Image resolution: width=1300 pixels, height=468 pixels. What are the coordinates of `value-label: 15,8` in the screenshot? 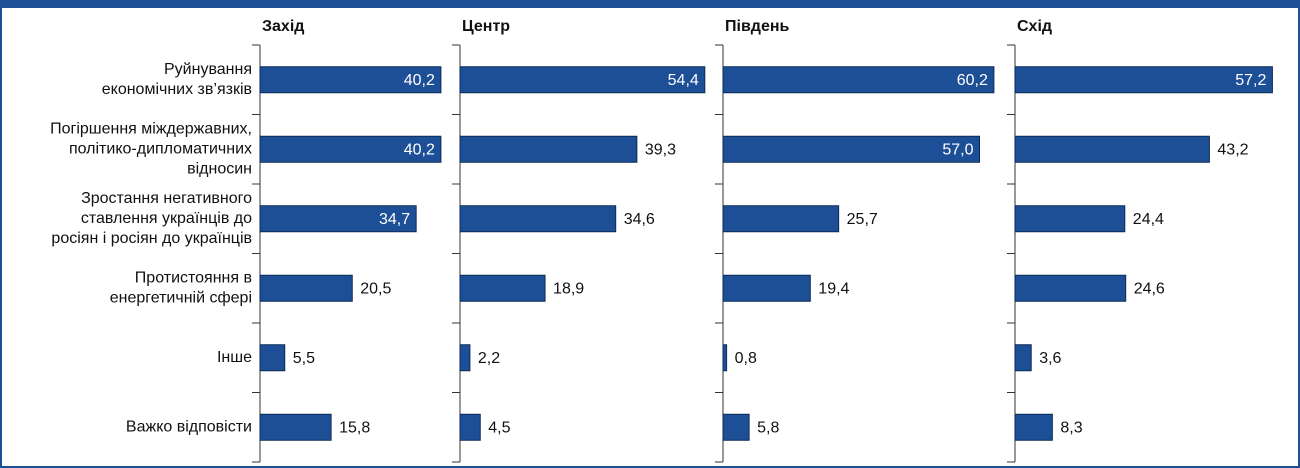 It's located at (354, 427).